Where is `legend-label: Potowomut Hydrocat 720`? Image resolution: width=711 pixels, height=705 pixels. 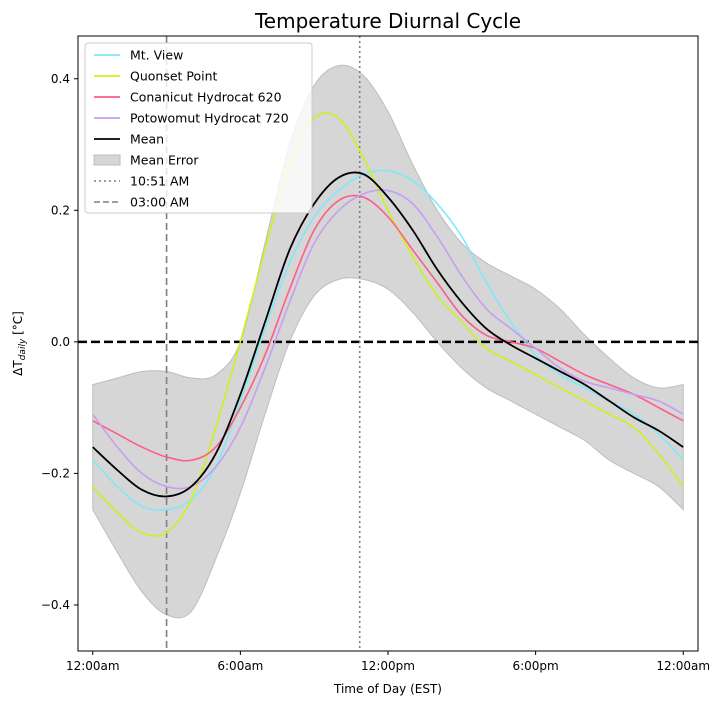
legend-label: Potowomut Hydrocat 720 is located at coordinates (209, 118).